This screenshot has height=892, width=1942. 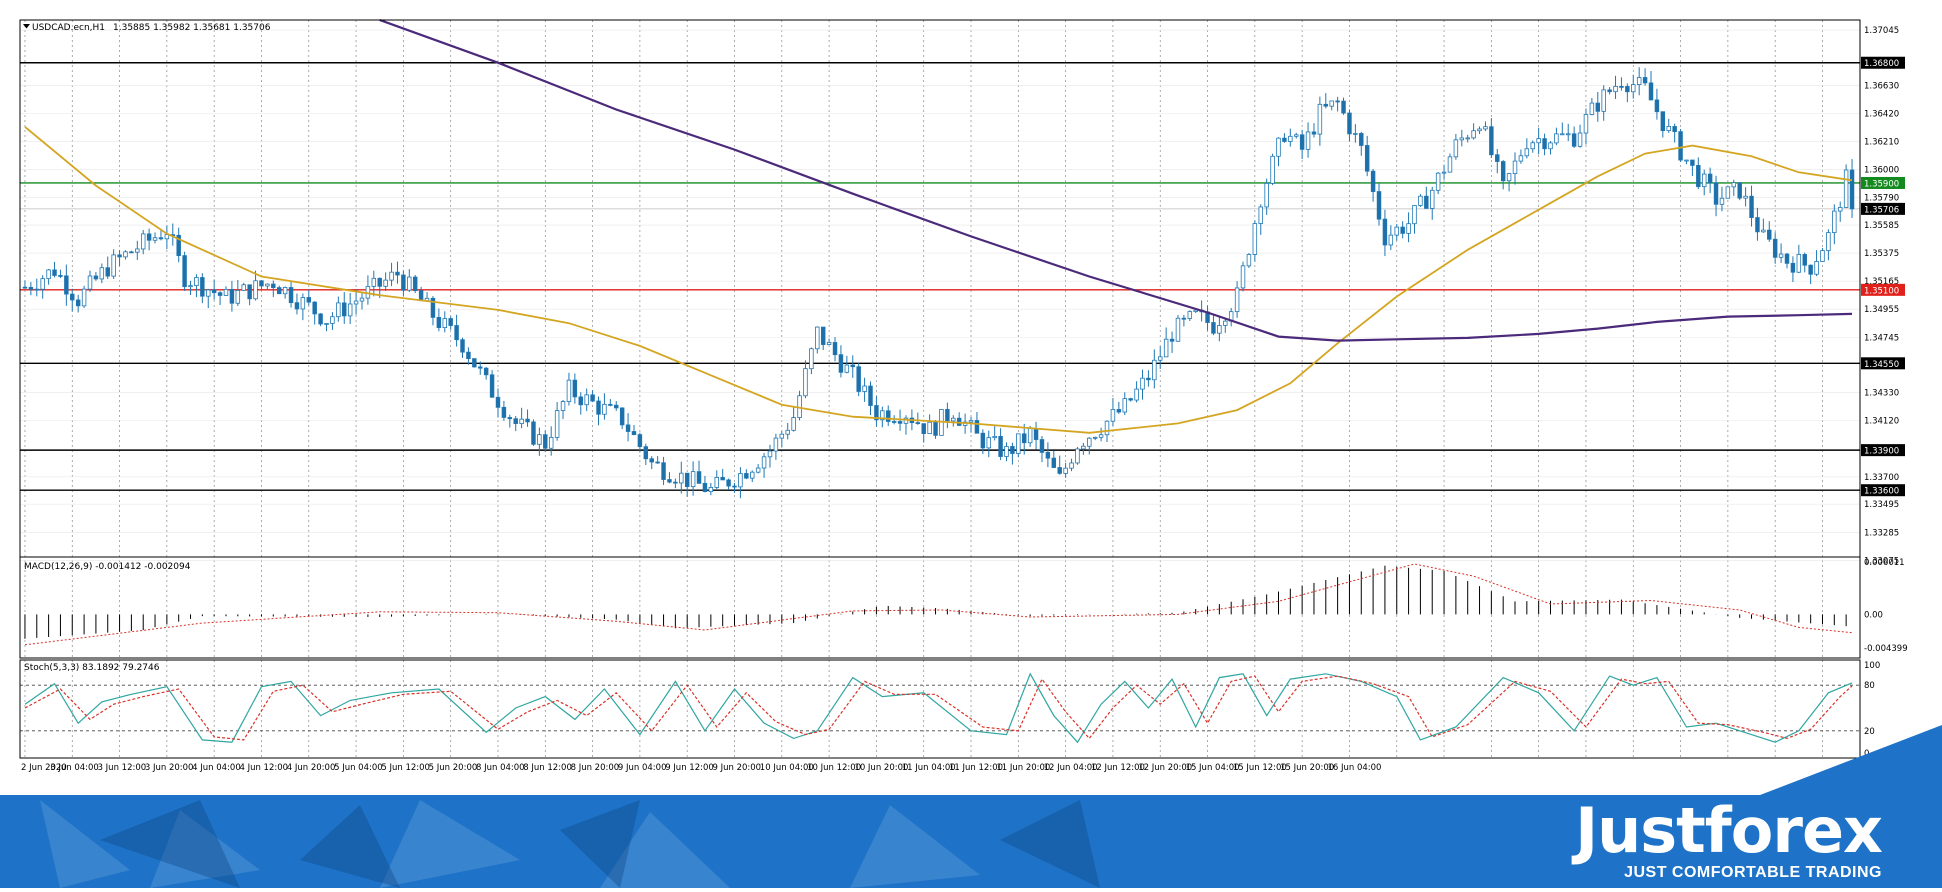 What do you see at coordinates (737, 768) in the screenshot?
I see `x-tick-label: 9 Jun 20:00` at bounding box center [737, 768].